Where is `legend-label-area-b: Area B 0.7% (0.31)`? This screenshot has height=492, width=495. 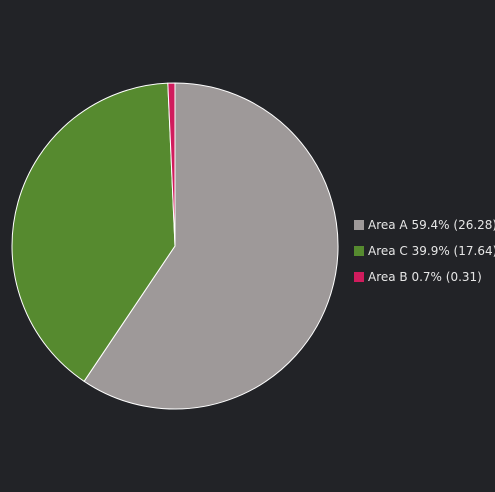 legend-label-area-b: Area B 0.7% (0.31) is located at coordinates (425, 277).